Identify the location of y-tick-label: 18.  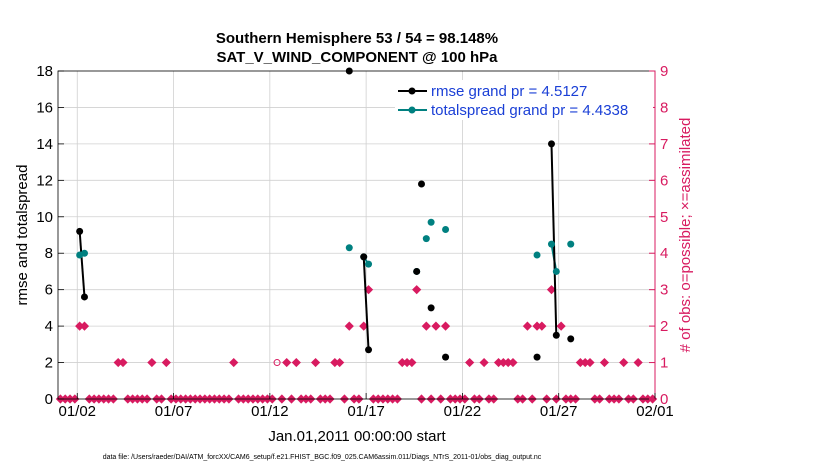
(44, 71).